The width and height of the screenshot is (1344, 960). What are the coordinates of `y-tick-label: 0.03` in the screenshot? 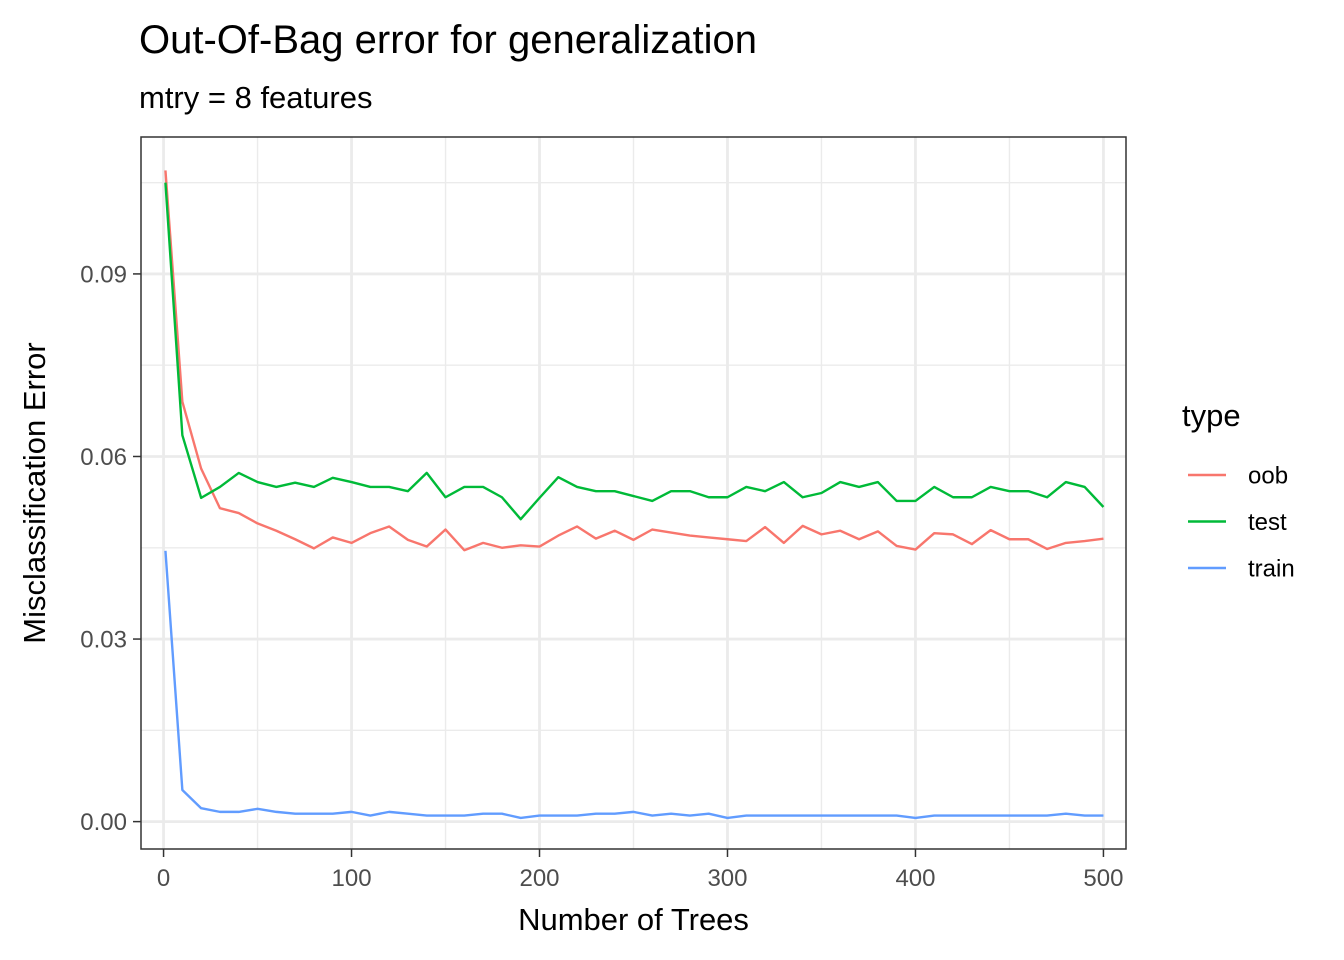 It's located at (103, 640).